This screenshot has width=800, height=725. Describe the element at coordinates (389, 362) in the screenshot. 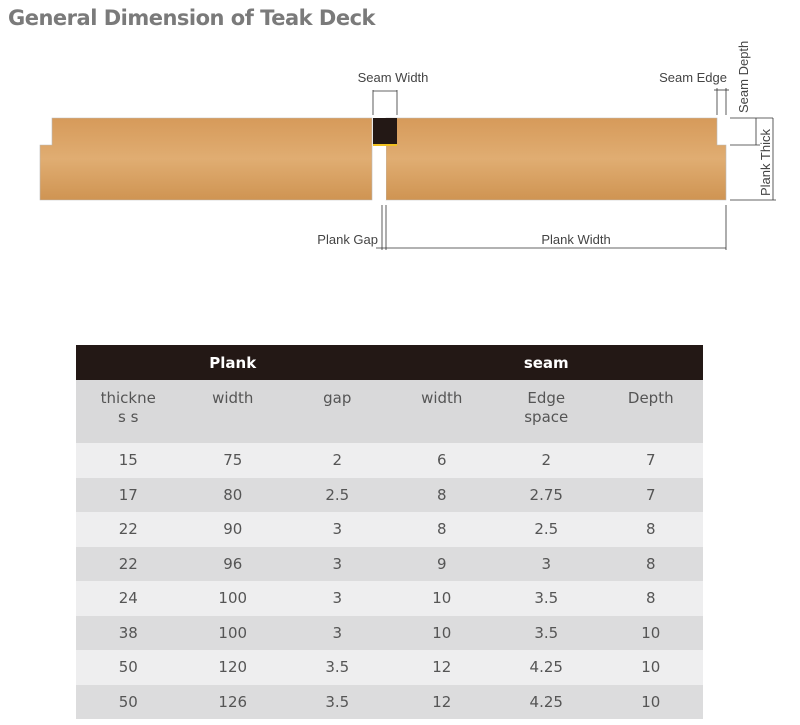

I see `group-header-row: Plank seam` at that location.